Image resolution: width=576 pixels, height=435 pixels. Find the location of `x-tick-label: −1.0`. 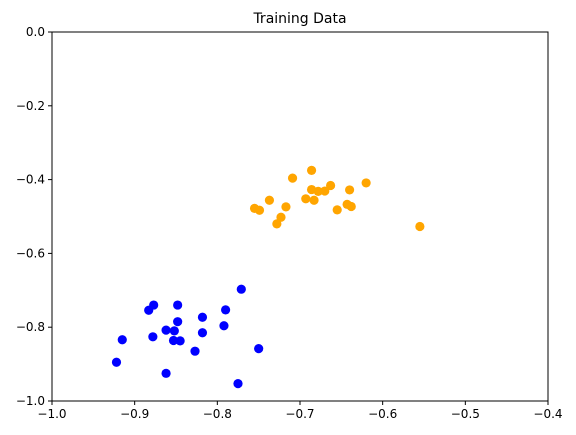

x-tick-label: −1.0 is located at coordinates (51, 414).